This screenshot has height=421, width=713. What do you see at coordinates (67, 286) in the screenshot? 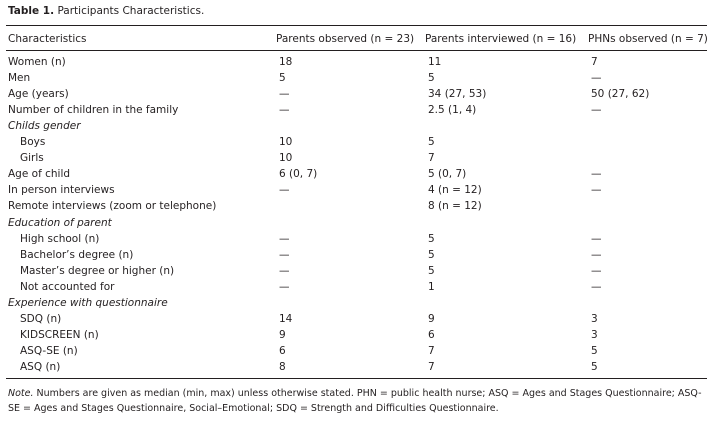
I see `row-label: Not accounted for` at bounding box center [67, 286].